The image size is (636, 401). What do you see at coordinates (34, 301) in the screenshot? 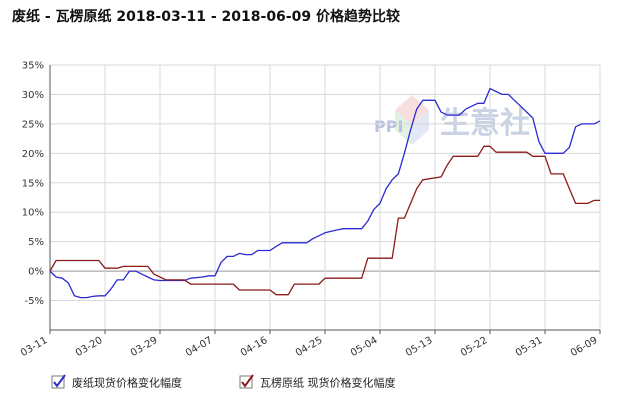
I see `y-tick-label: -5%` at bounding box center [34, 301].